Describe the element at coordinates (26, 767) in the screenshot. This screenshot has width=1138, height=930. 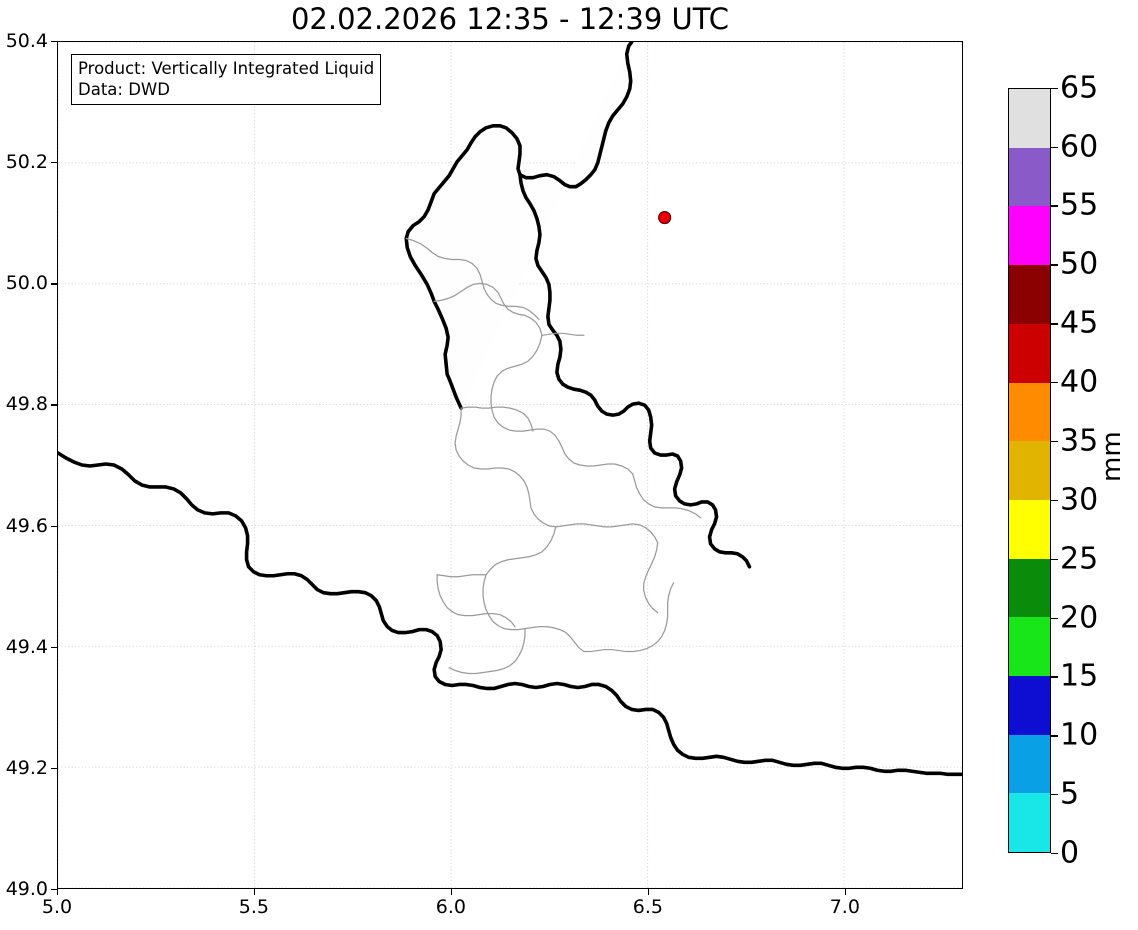
I see `ytick-label: 49.2` at that location.